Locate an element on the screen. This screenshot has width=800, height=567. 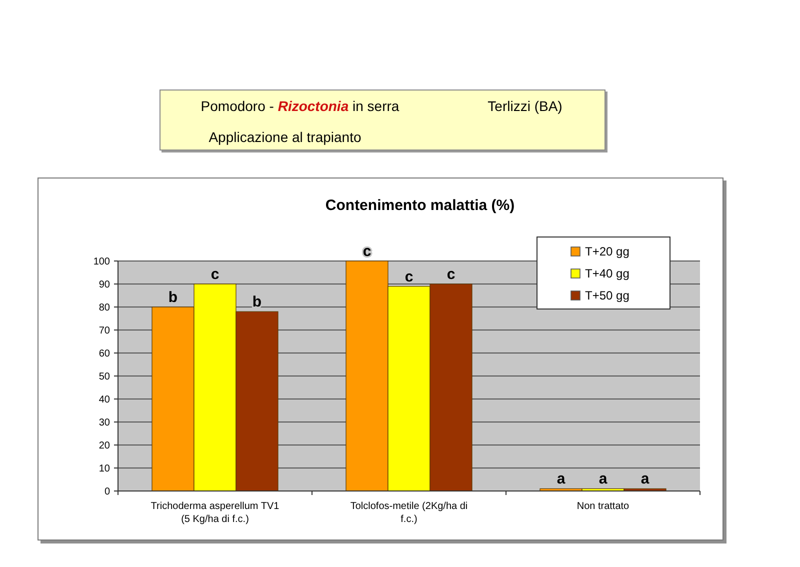
y-tick-label: 30 is located at coordinates (104, 423).